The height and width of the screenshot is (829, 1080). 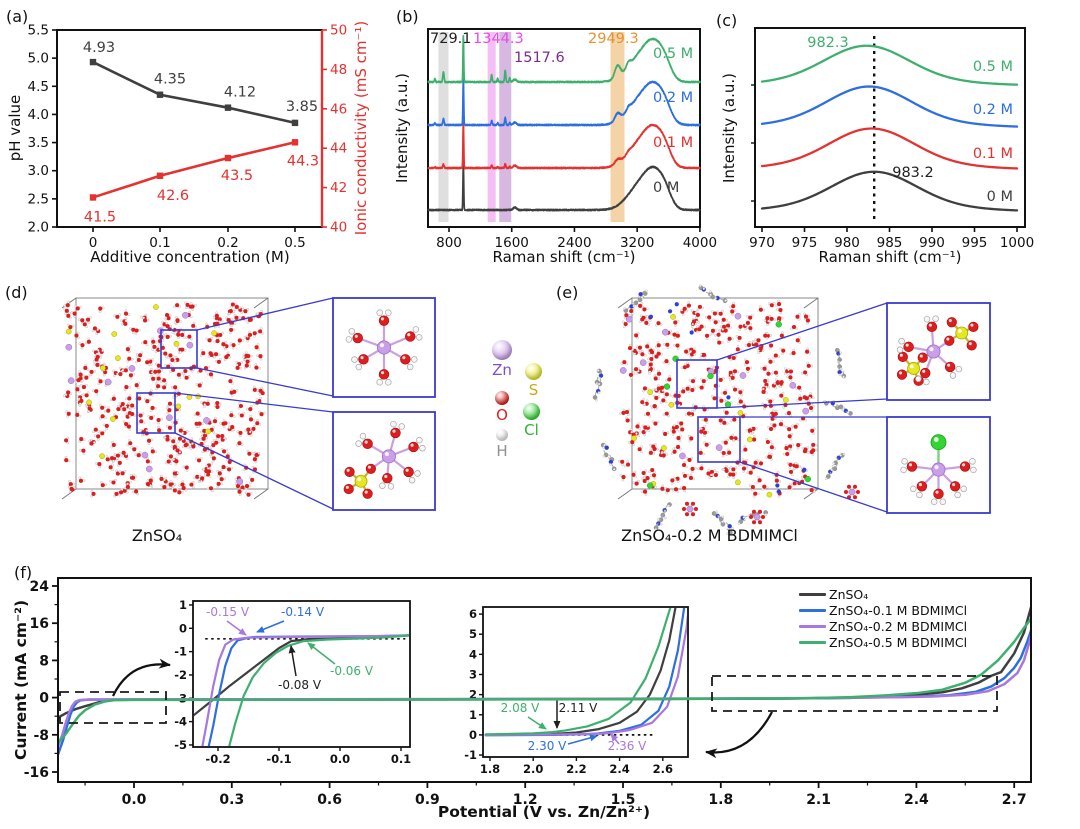 What do you see at coordinates (38, 143) in the screenshot?
I see `svg-text: 3.5` at bounding box center [38, 143].